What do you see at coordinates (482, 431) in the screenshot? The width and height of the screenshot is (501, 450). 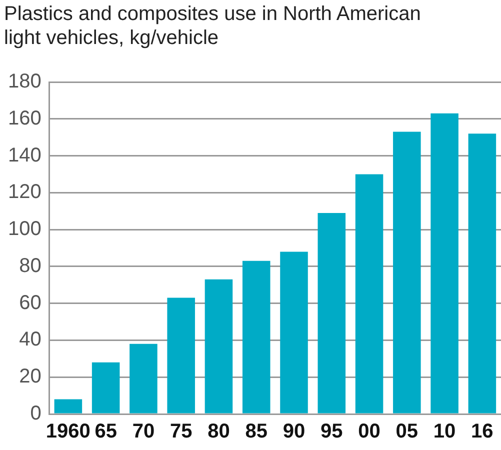 I see `x-tick-label: 16` at bounding box center [482, 431].